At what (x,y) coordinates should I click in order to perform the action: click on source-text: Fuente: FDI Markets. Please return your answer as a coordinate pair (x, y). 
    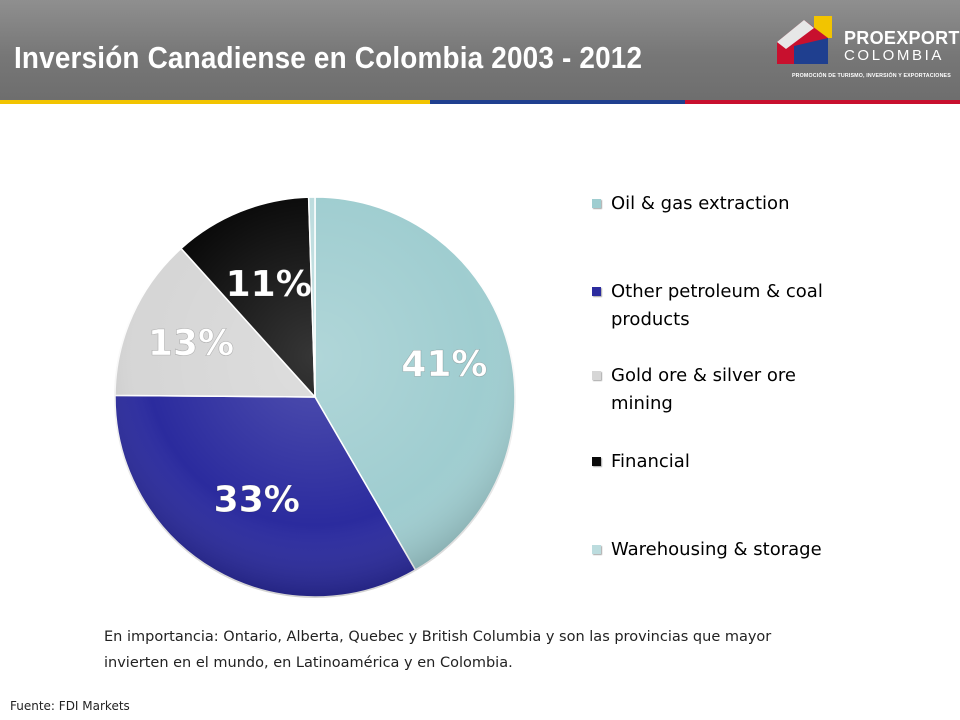
    Looking at the image, I should click on (70, 706).